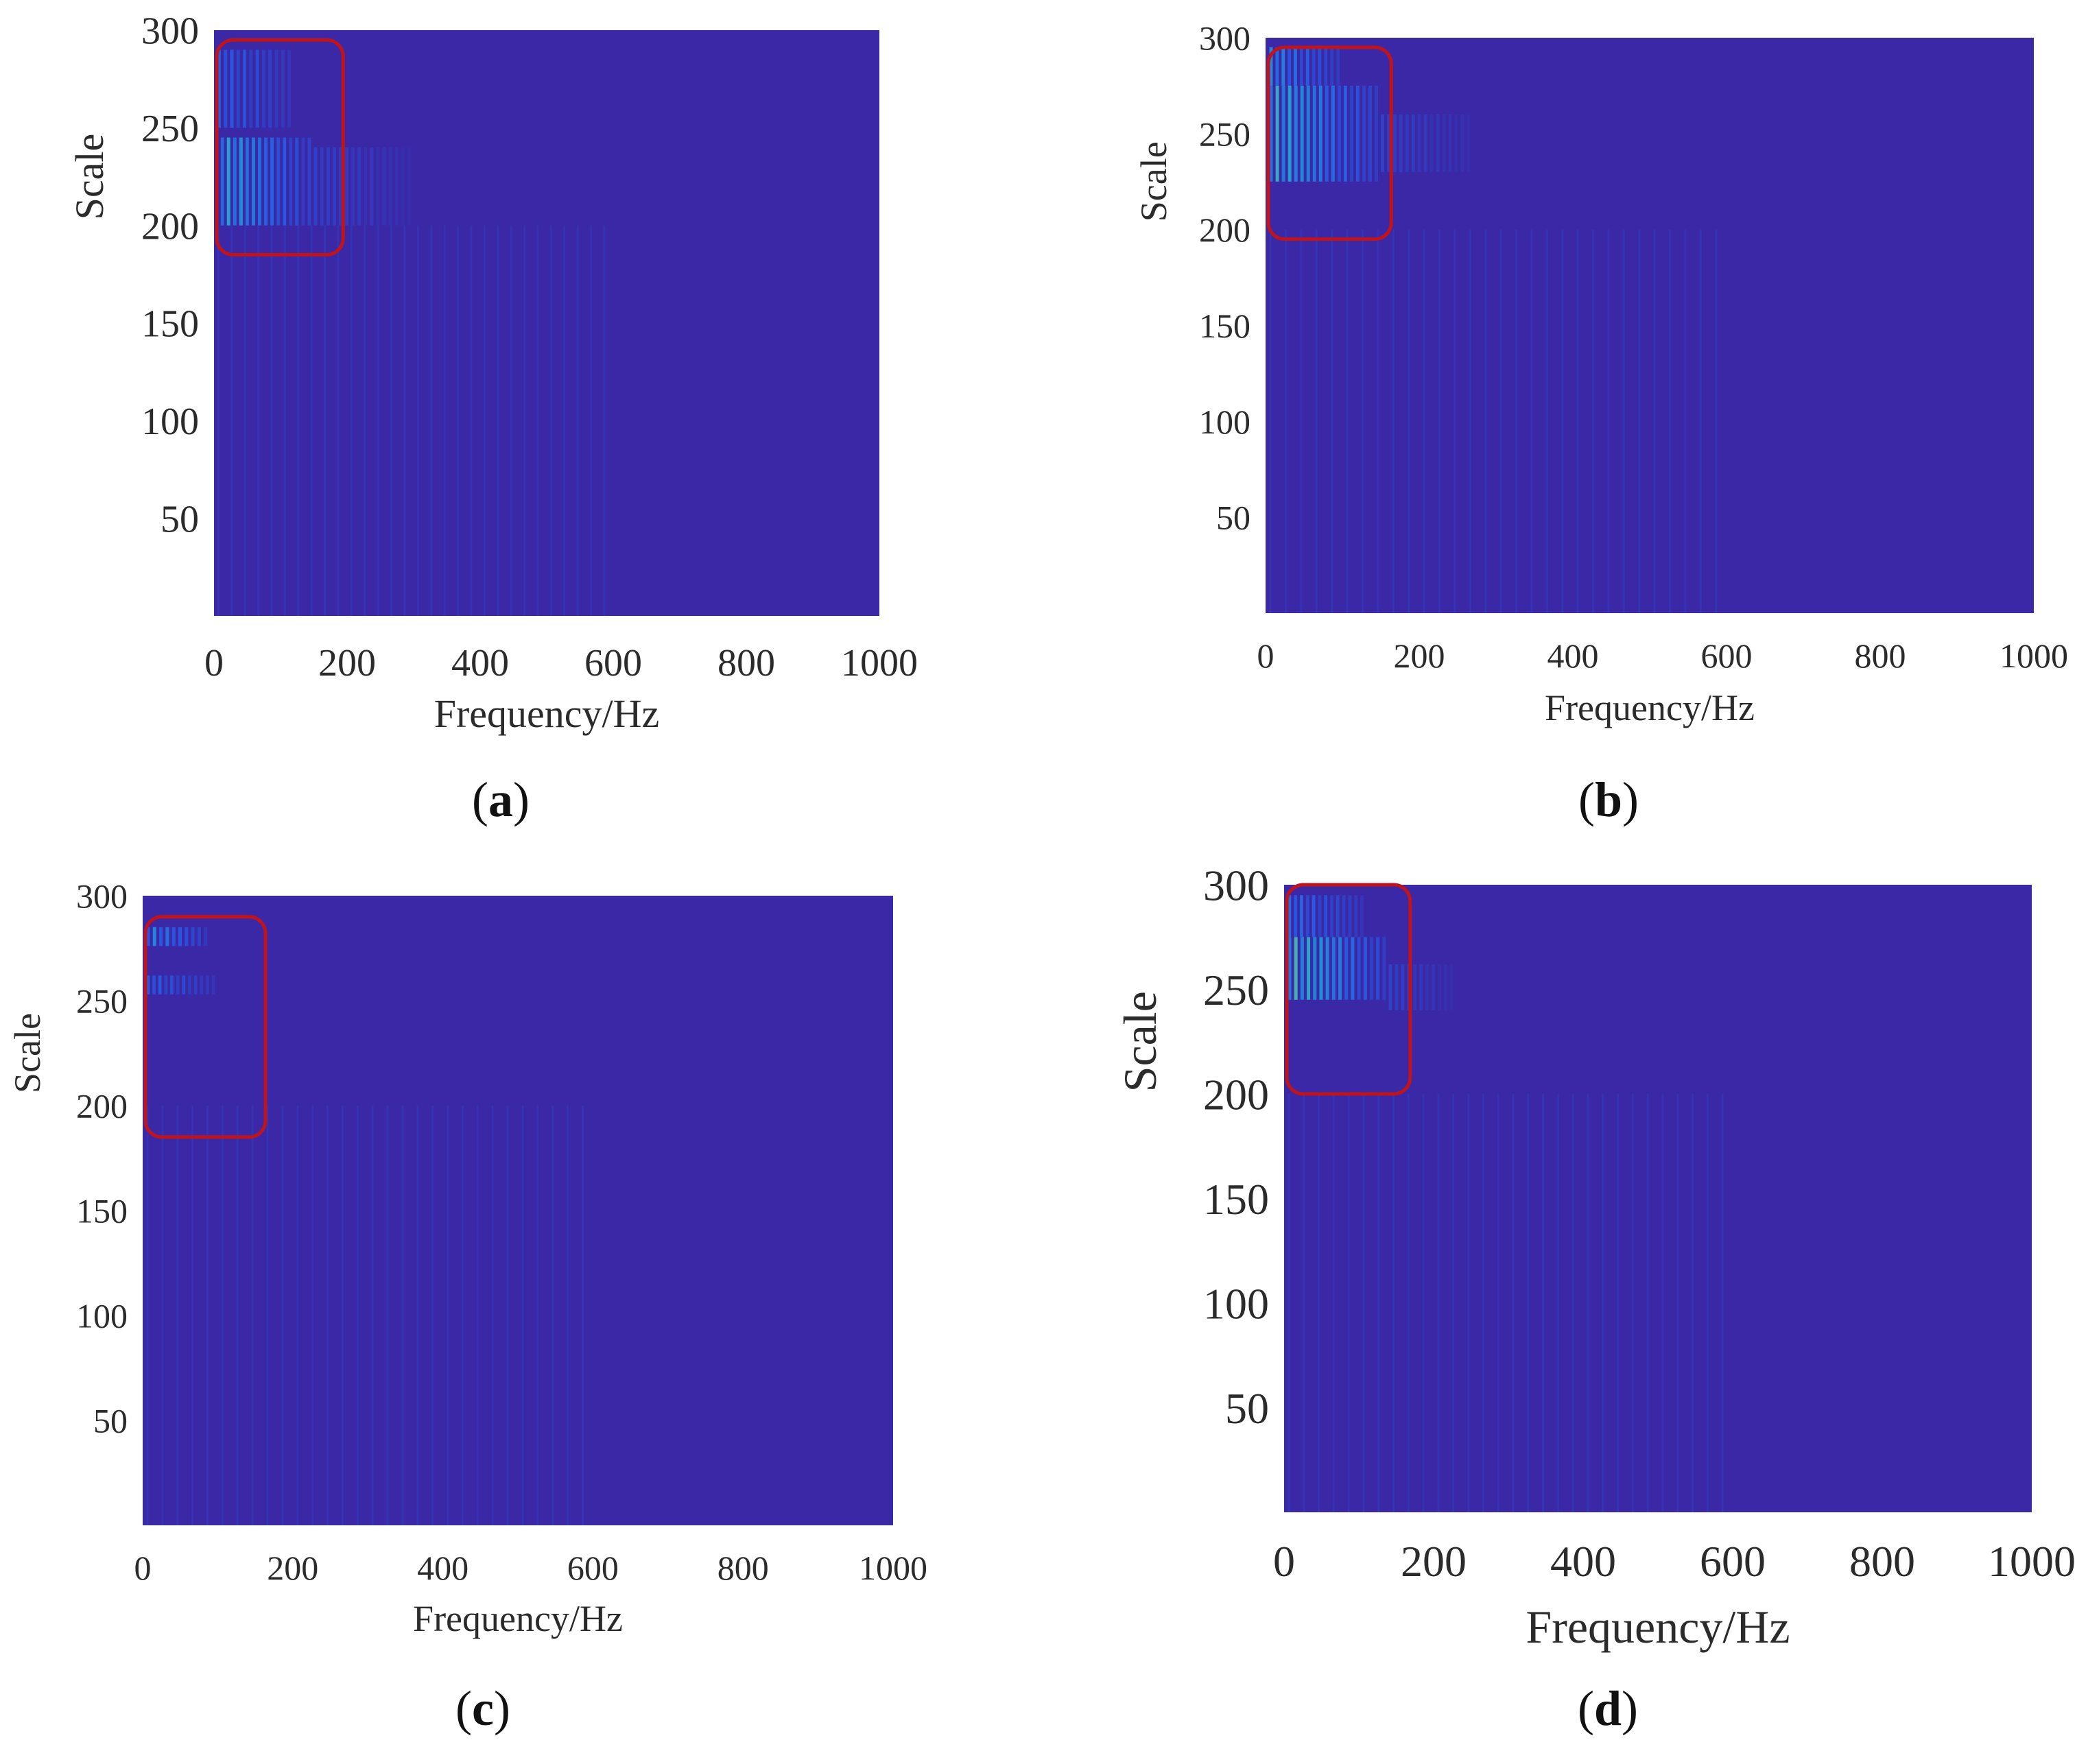  I want to click on x-axis-label: Frequency/Hz, so click(547, 714).